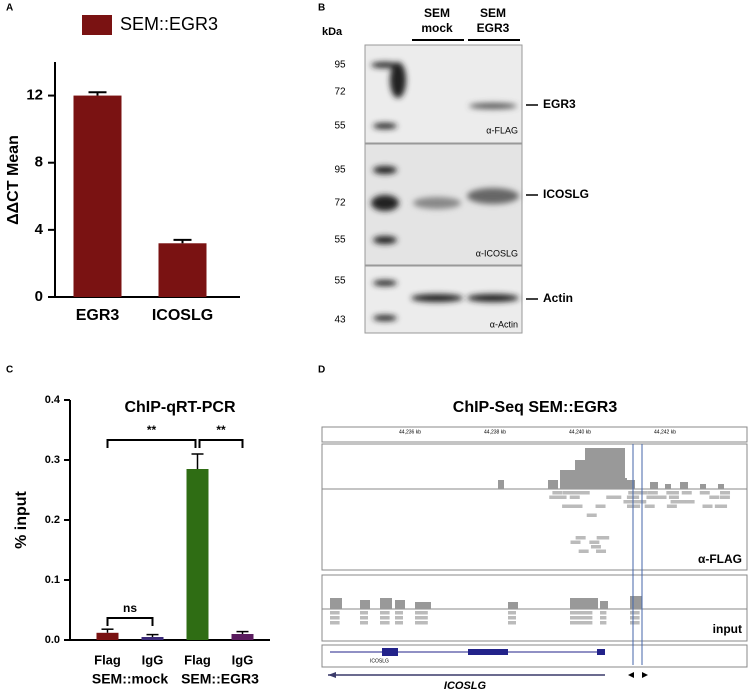 The height and width of the screenshot is (695, 749). What do you see at coordinates (379, 661) in the screenshot?
I see `gene-small: ICOSLG` at bounding box center [379, 661].